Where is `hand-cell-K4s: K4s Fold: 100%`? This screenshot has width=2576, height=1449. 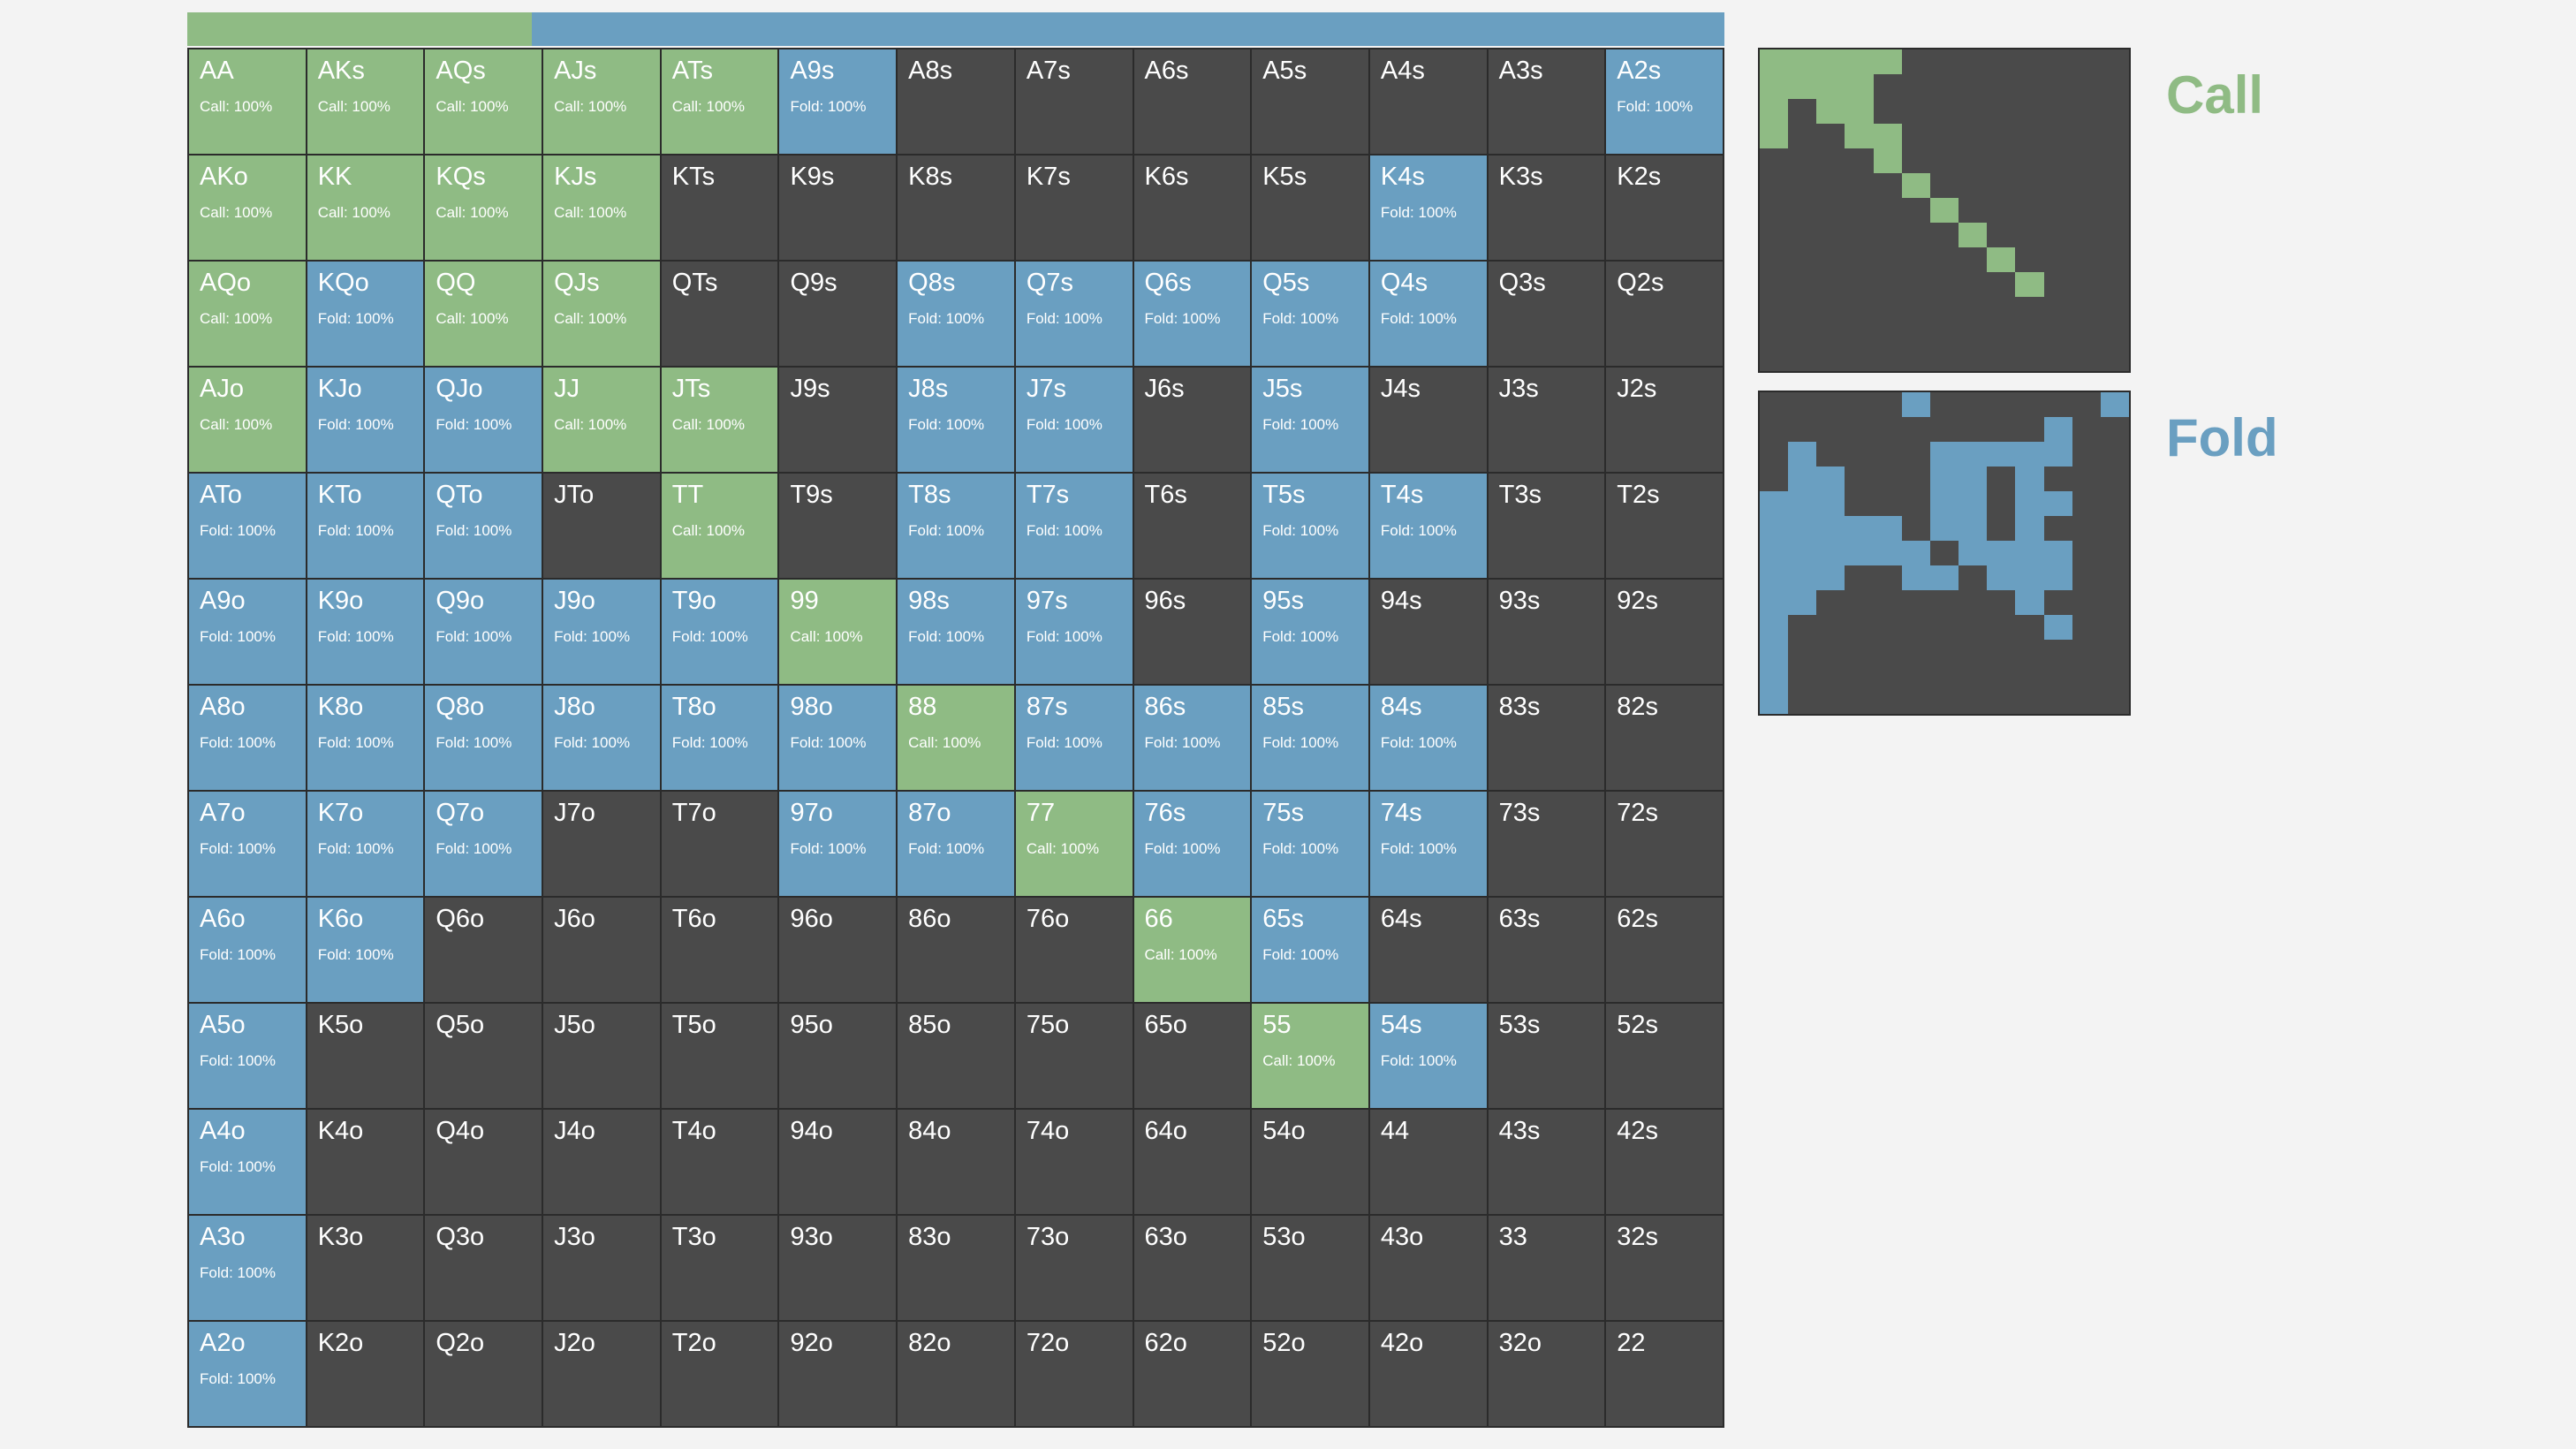
hand-cell-K4s: K4s Fold: 100% is located at coordinates (1428, 208).